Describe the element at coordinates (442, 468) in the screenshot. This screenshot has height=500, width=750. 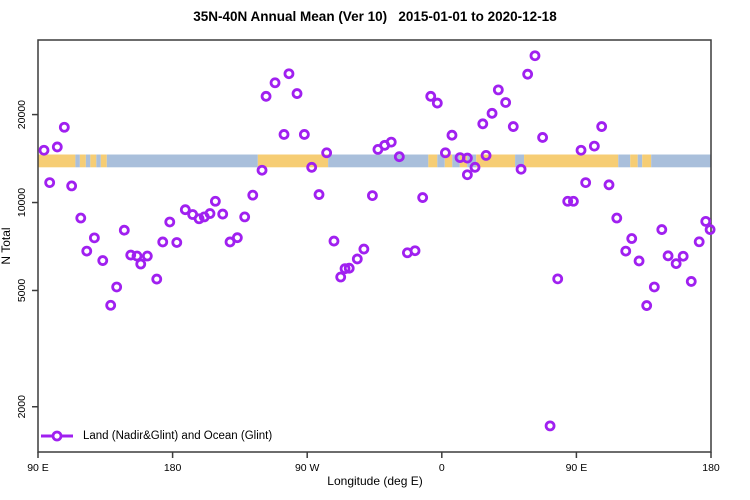
I see `x-tick-label: 0` at that location.